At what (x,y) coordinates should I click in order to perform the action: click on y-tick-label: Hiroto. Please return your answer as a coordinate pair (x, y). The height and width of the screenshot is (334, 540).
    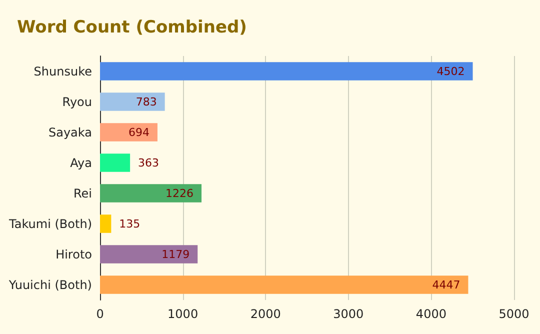
    Looking at the image, I should click on (74, 254).